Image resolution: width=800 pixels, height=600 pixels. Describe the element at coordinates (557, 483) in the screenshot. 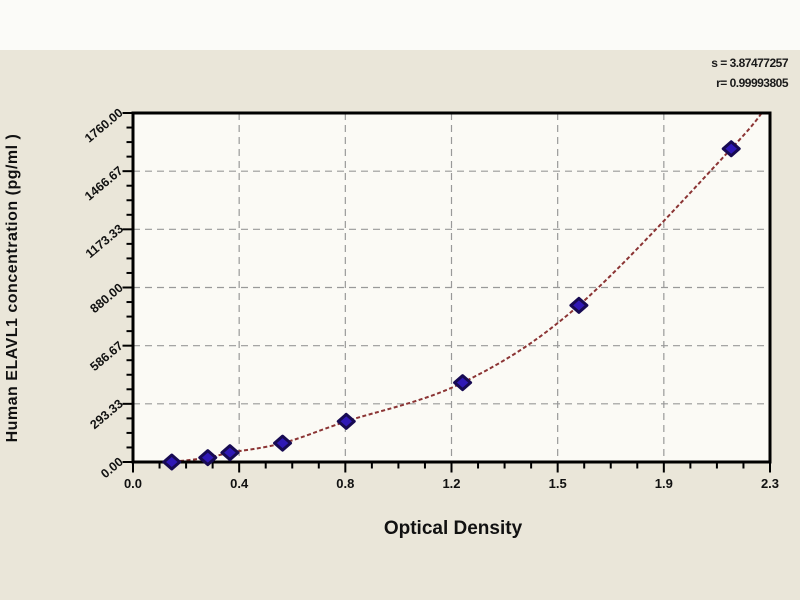

I see `x-tick-label: 1.5` at that location.